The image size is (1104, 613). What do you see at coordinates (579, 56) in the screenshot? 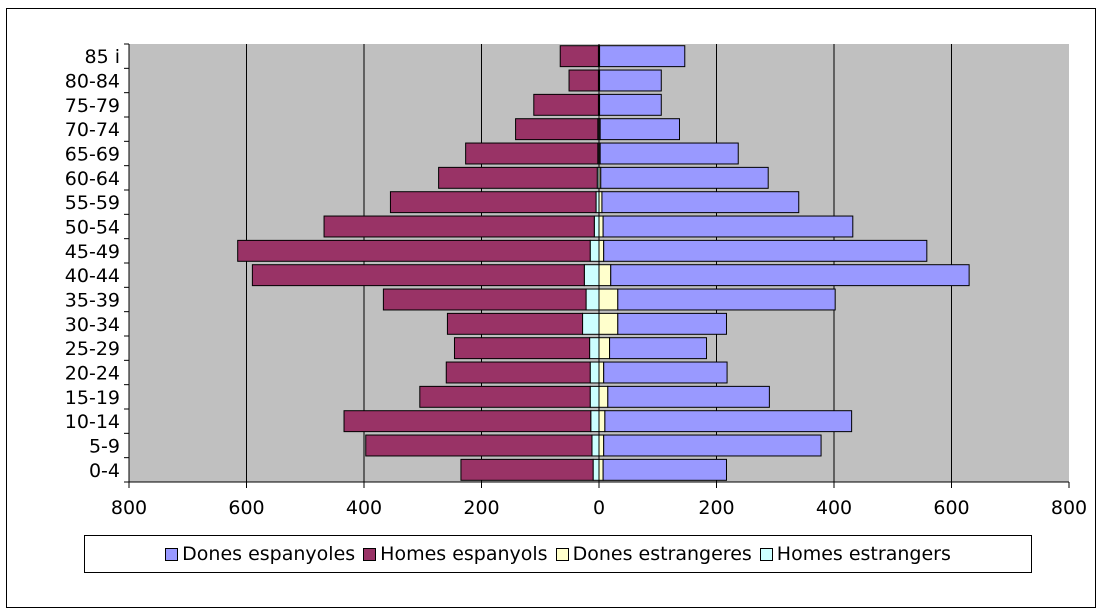
I see `bar-homes-espanyols-85i` at bounding box center [579, 56].